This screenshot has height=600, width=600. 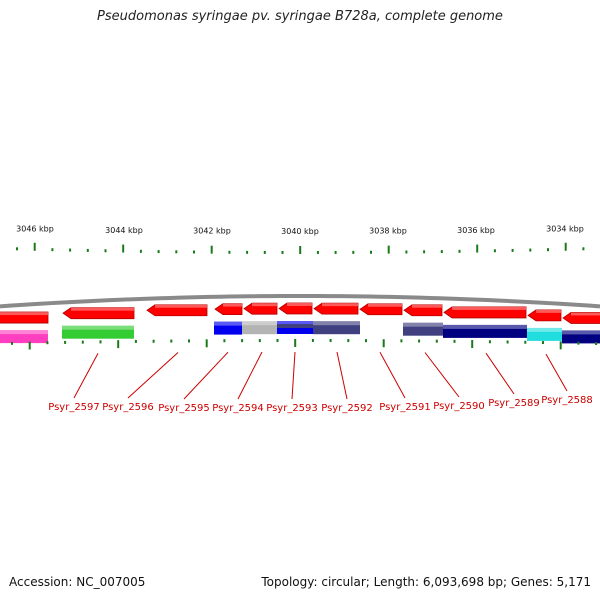 I want to click on gene-label: Psyr_2595, so click(x=184, y=408).